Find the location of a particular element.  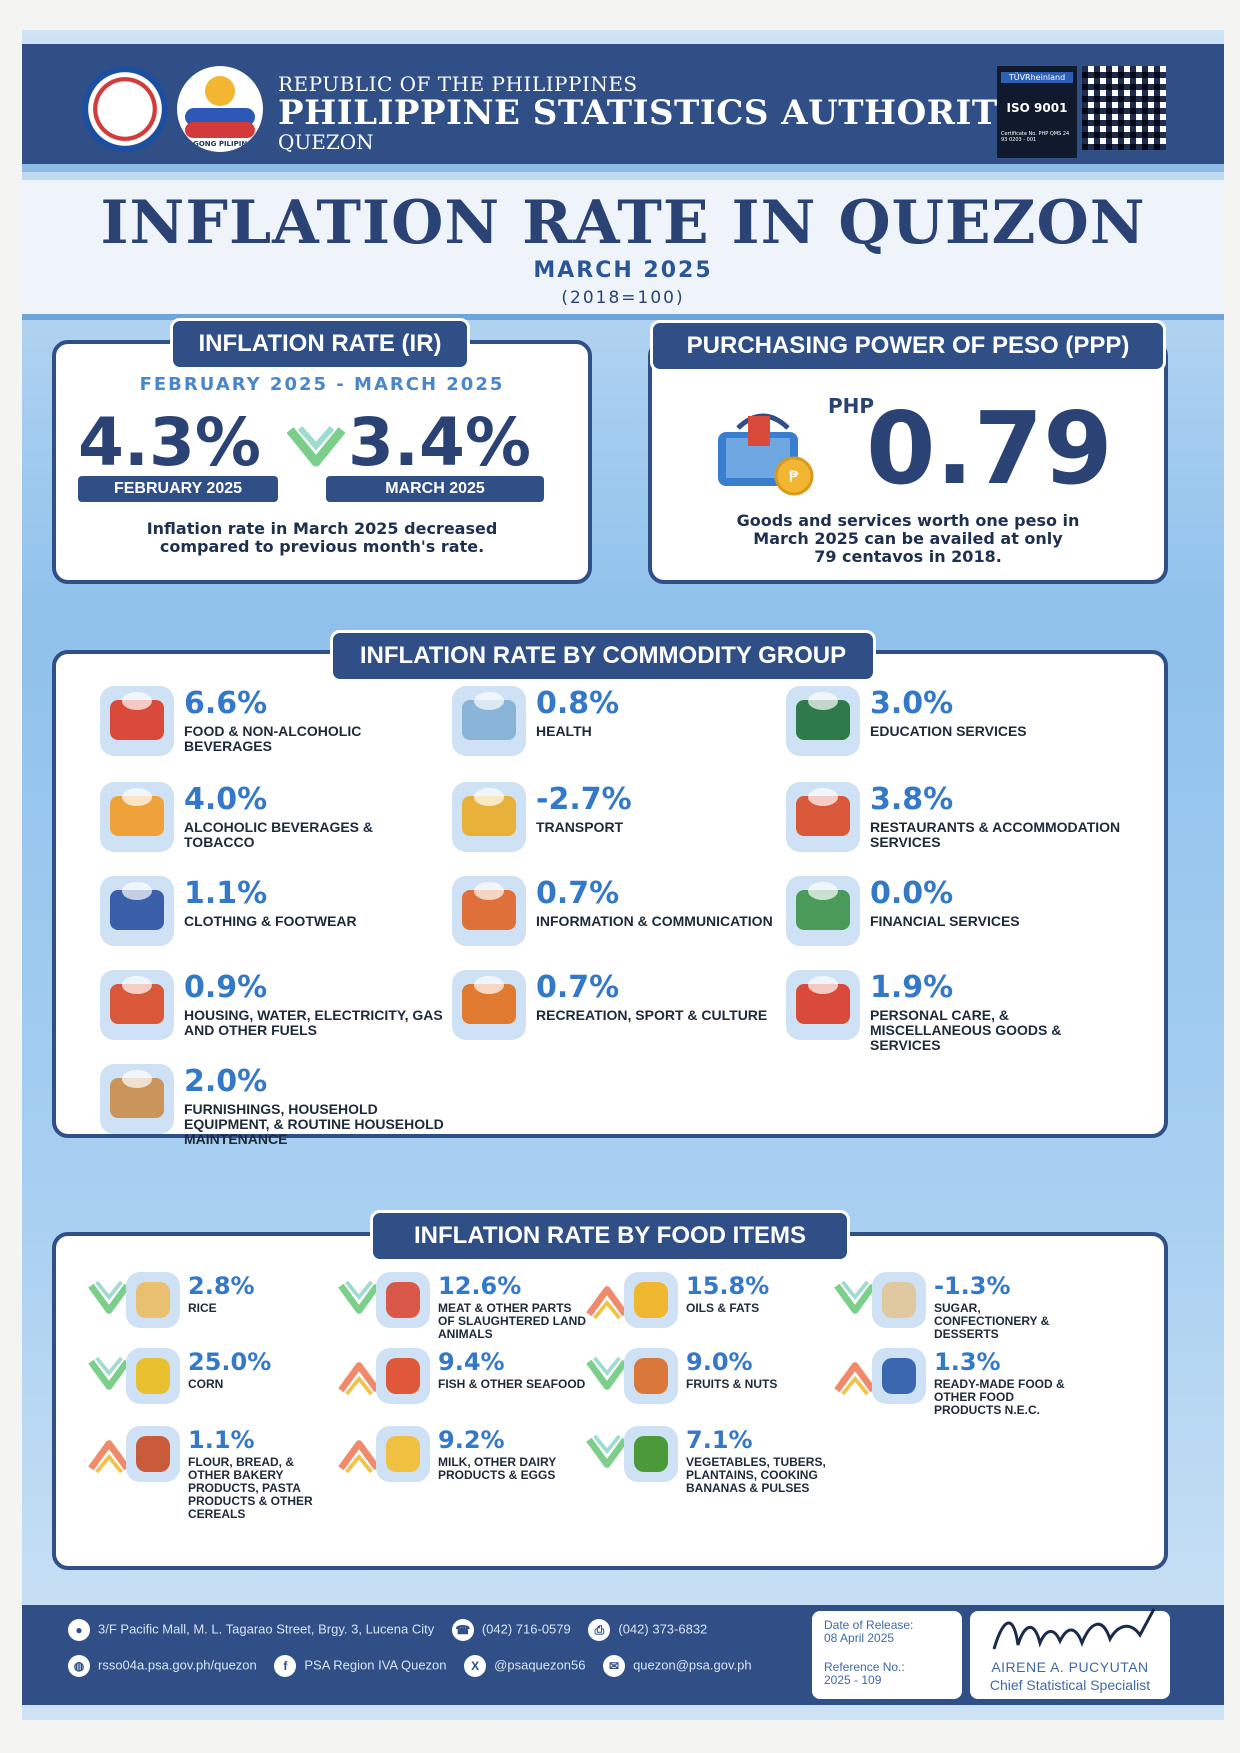

commodity-item: -2.7% TRANSPORT is located at coordinates (622, 822).